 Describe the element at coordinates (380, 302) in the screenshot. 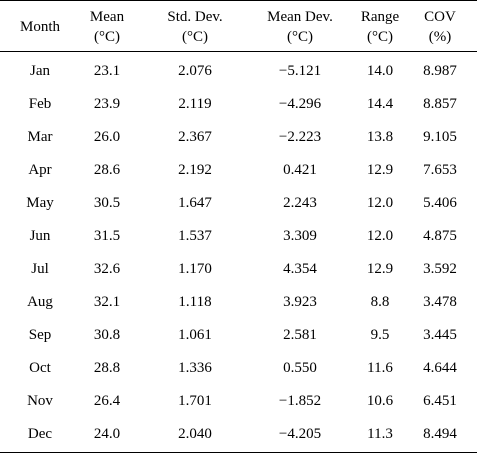

I see `cell-range: 8.8` at that location.